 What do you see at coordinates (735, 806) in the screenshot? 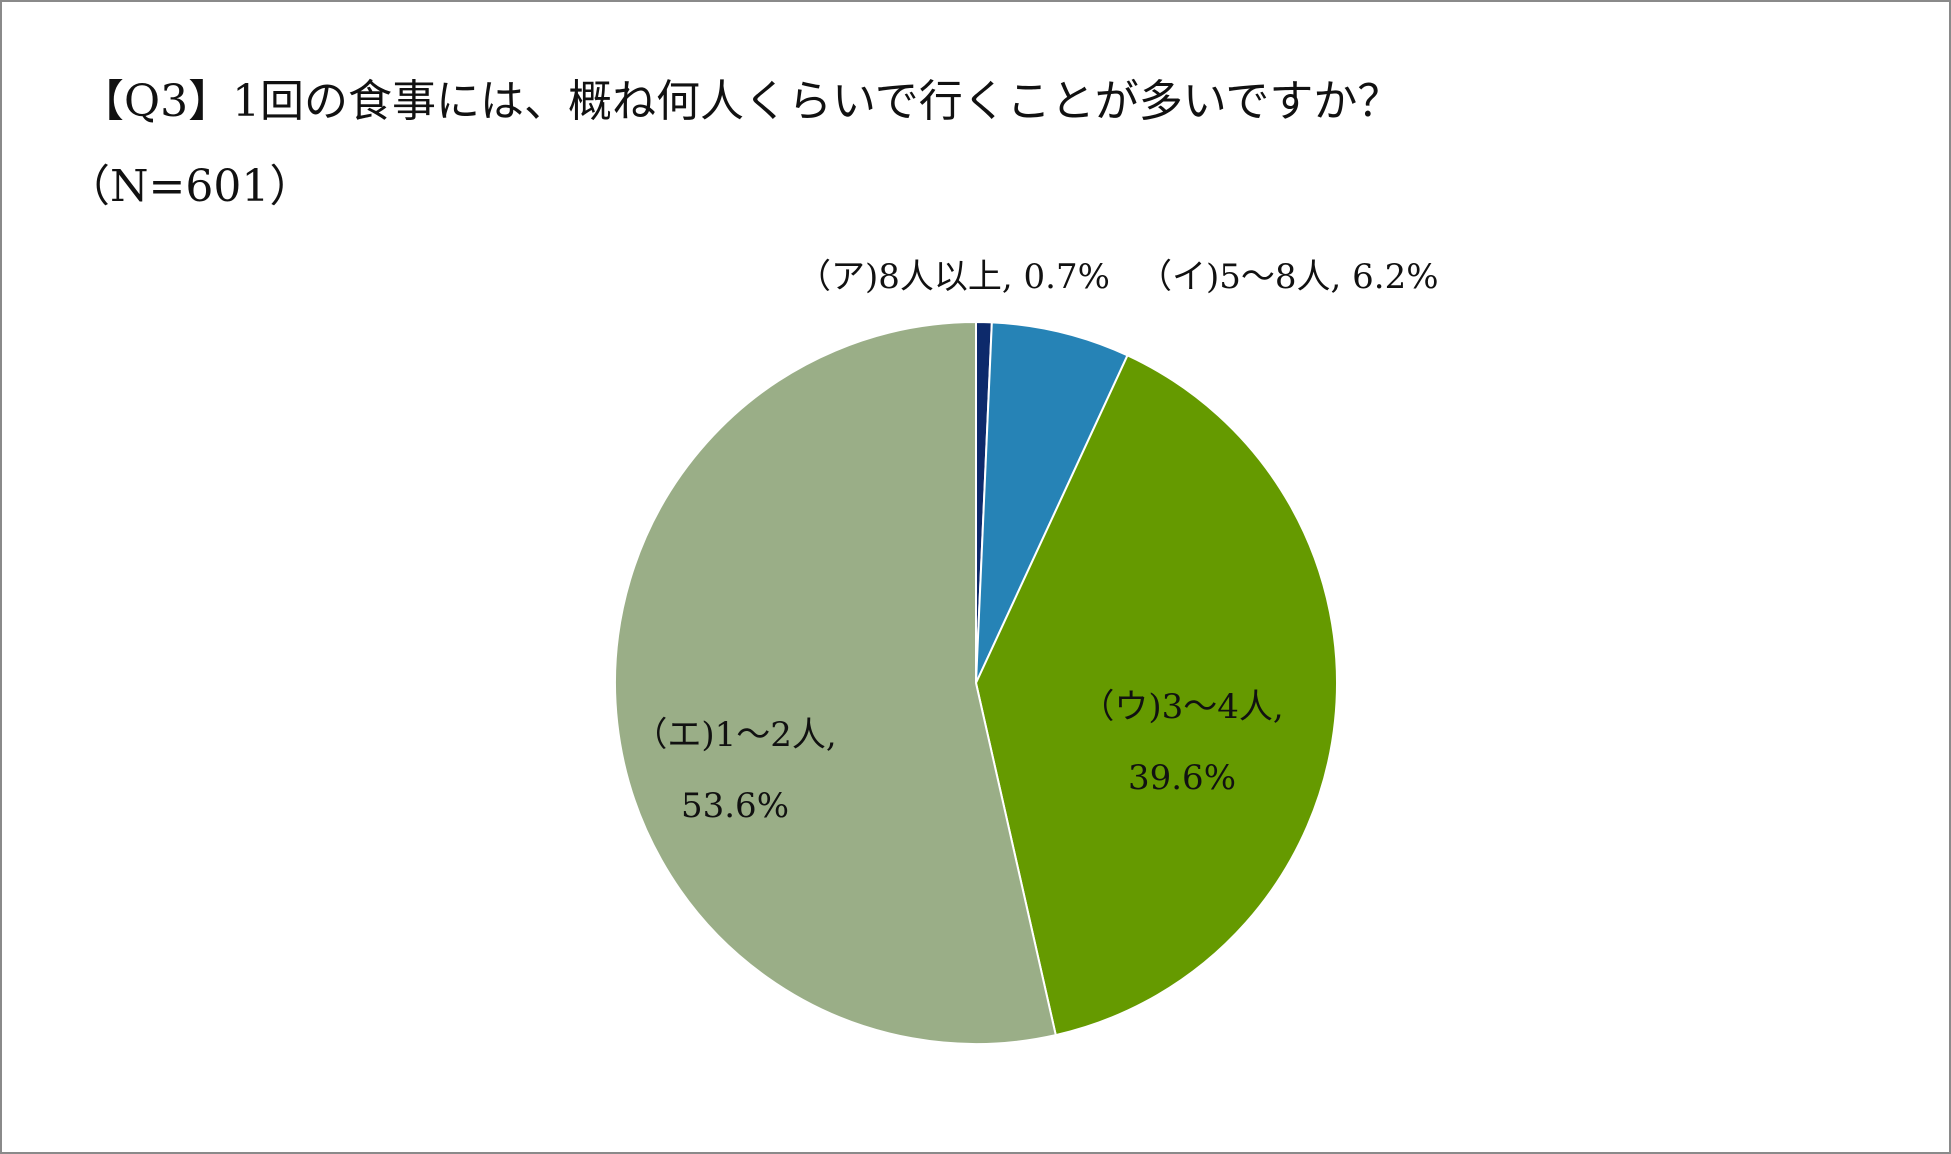
I see `slice-value-4: 53.6%` at bounding box center [735, 806].